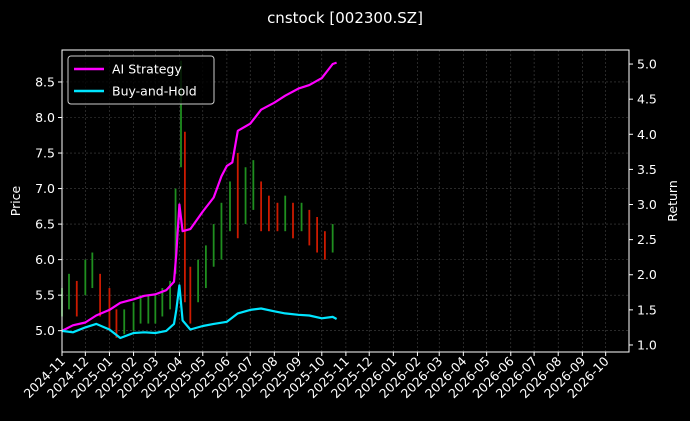 Image resolution: width=690 pixels, height=421 pixels. What do you see at coordinates (647, 309) in the screenshot?
I see `right-tick-label: 1.5` at bounding box center [647, 309].